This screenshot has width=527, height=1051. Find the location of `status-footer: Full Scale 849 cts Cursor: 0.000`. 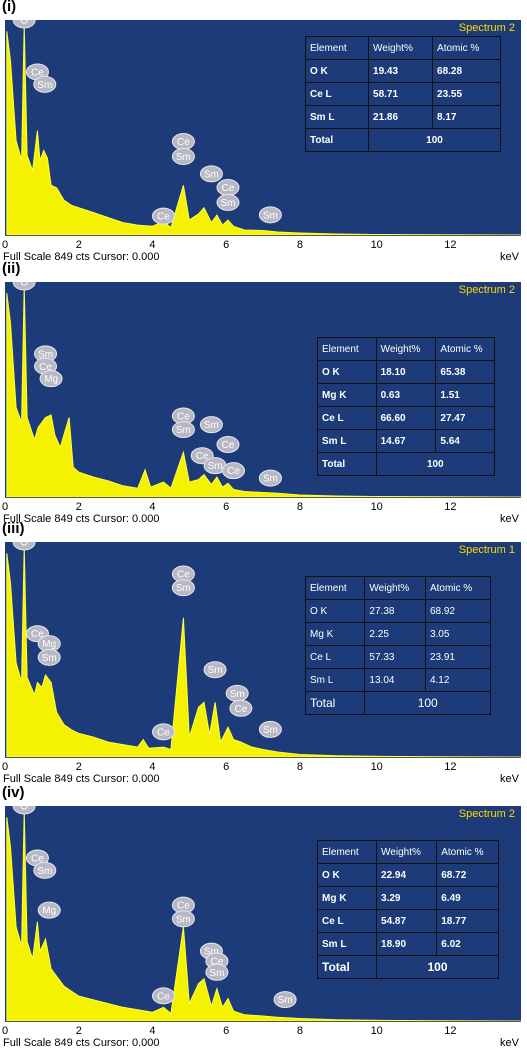

status-footer: Full Scale 849 cts Cursor: 0.000 is located at coordinates (81, 257).